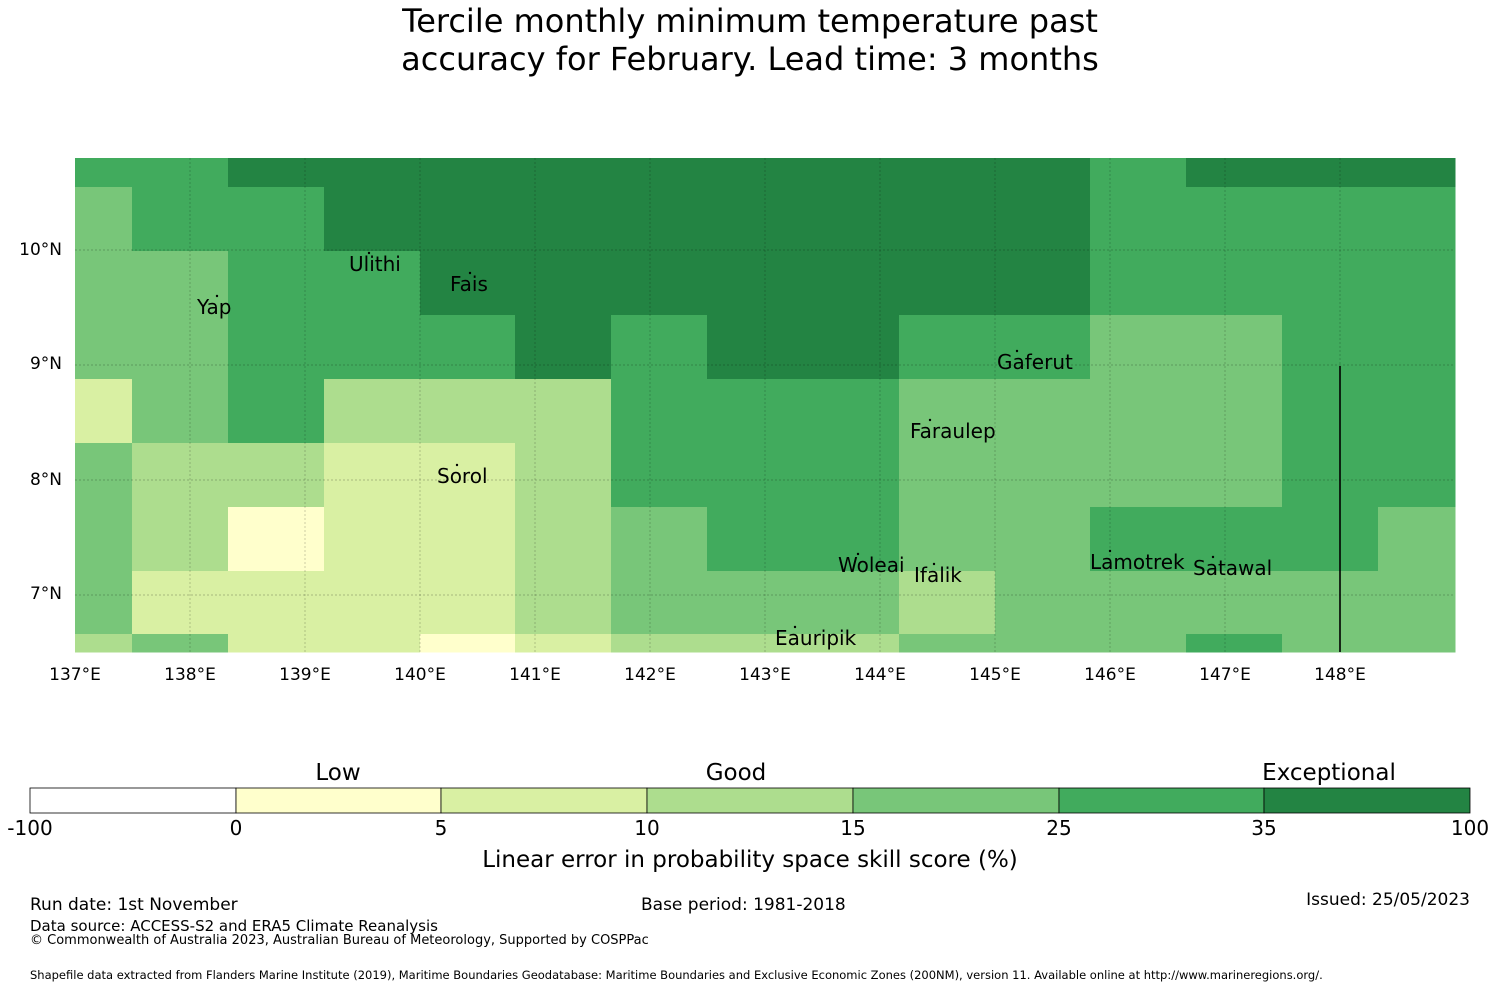 This screenshot has height=990, width=1500. I want to click on cbar-tick-15: 15, so click(853, 828).